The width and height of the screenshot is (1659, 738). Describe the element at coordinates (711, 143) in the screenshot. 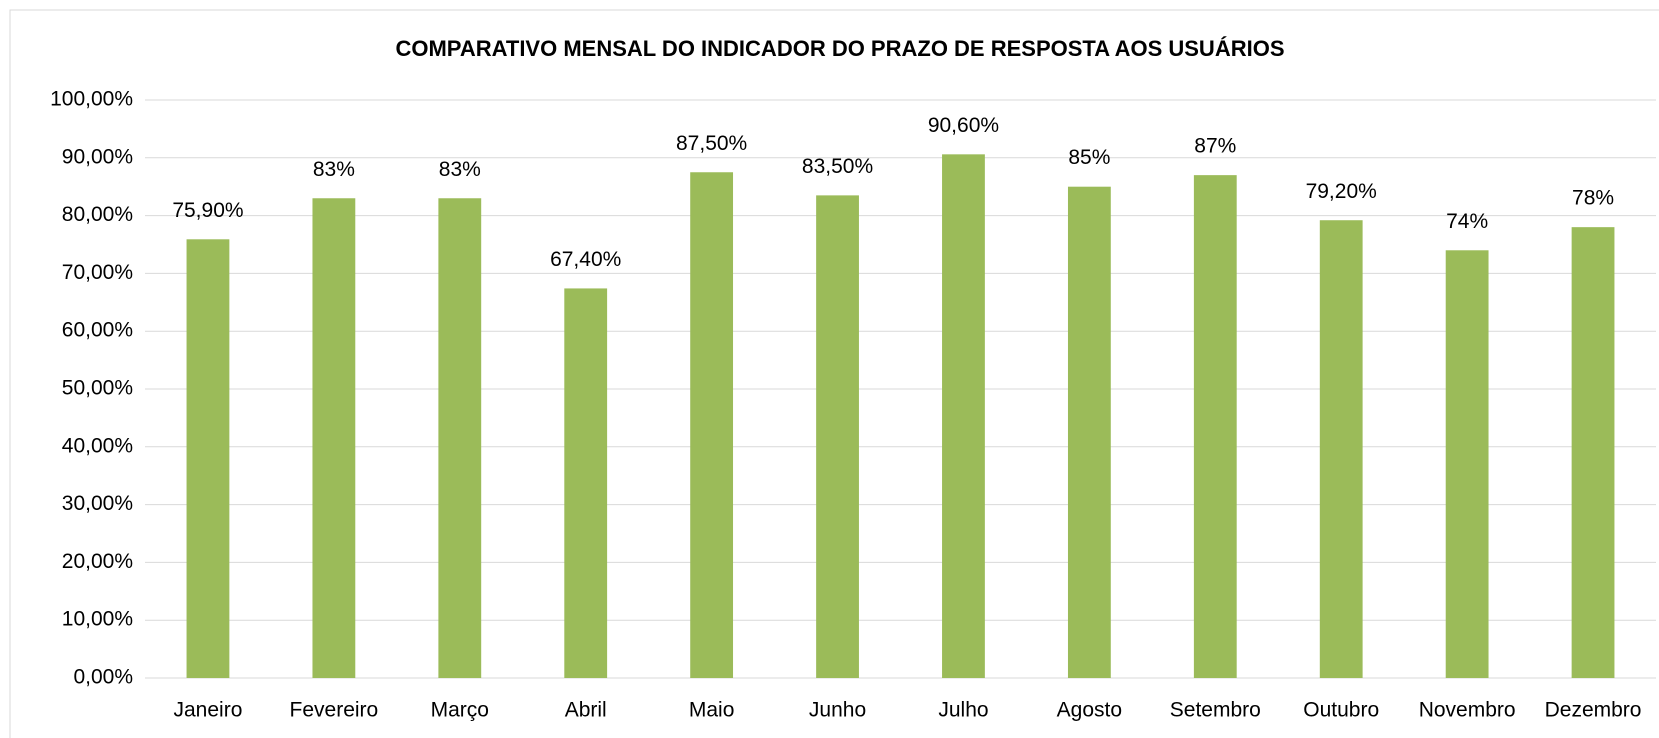

I see `value-label: 87,50%` at that location.